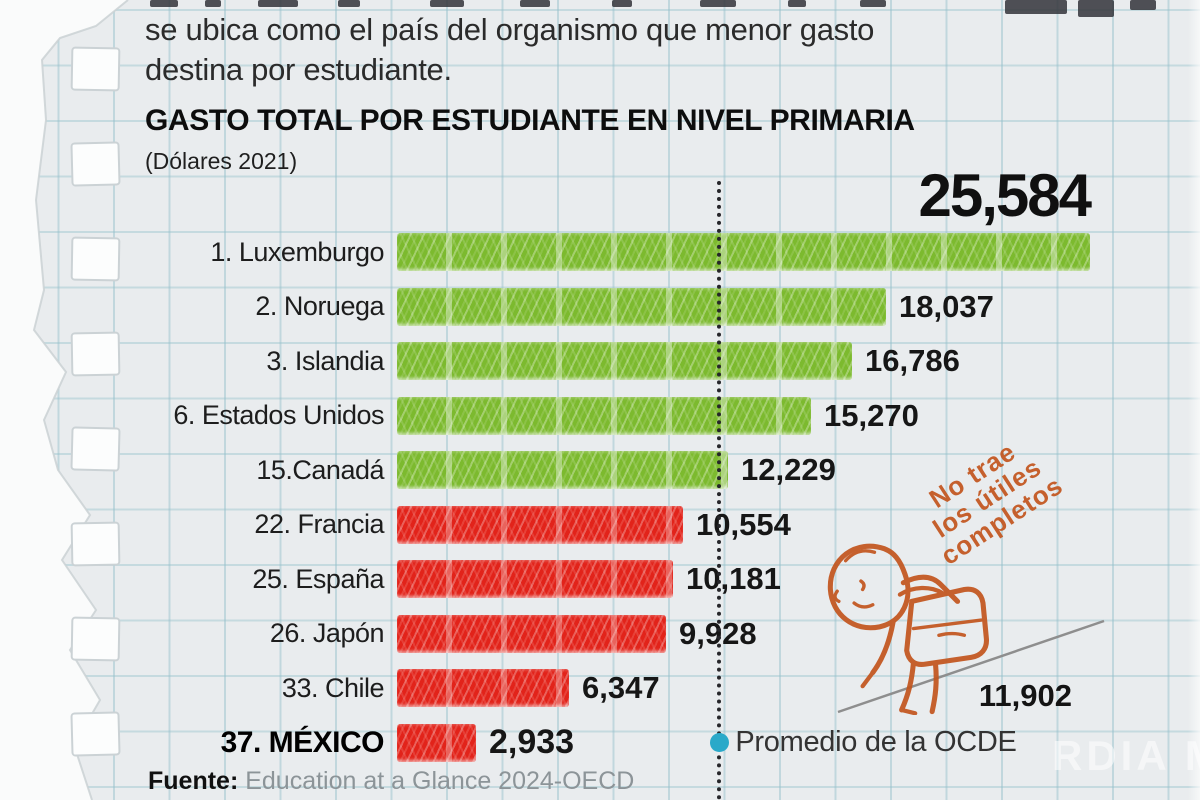  Describe the element at coordinates (319, 524) in the screenshot. I see `bar-label: 22. Francia` at that location.